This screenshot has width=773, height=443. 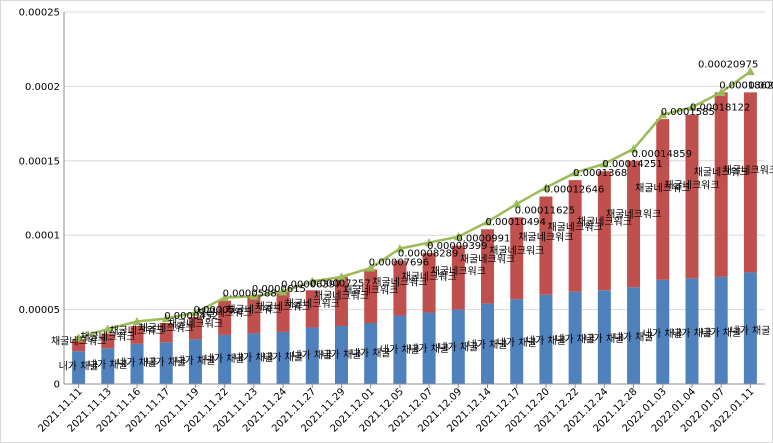 I want to click on data-label-stack-total: 0.00014859, so click(x=662, y=154).